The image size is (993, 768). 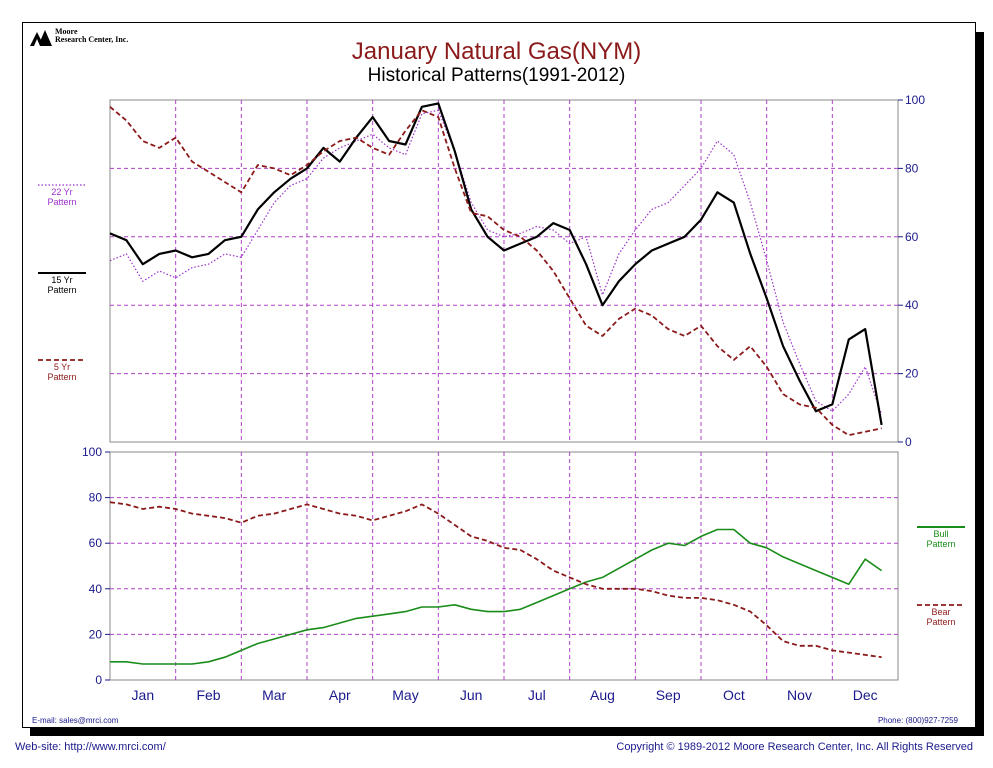 What do you see at coordinates (143, 695) in the screenshot?
I see `x-tick-label: Jan` at bounding box center [143, 695].